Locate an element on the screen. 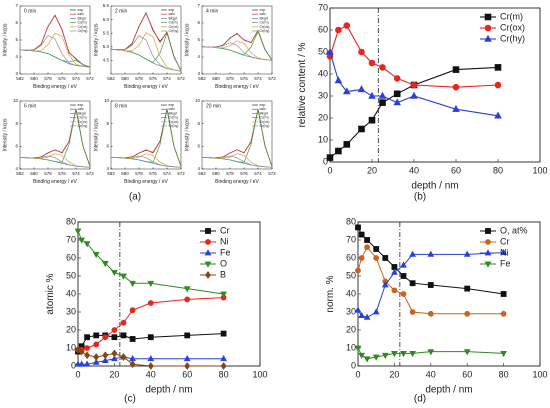 Image resolution: width=550 pixels, height=408 pixels. y-tick-label: 80 is located at coordinates (71, 221).